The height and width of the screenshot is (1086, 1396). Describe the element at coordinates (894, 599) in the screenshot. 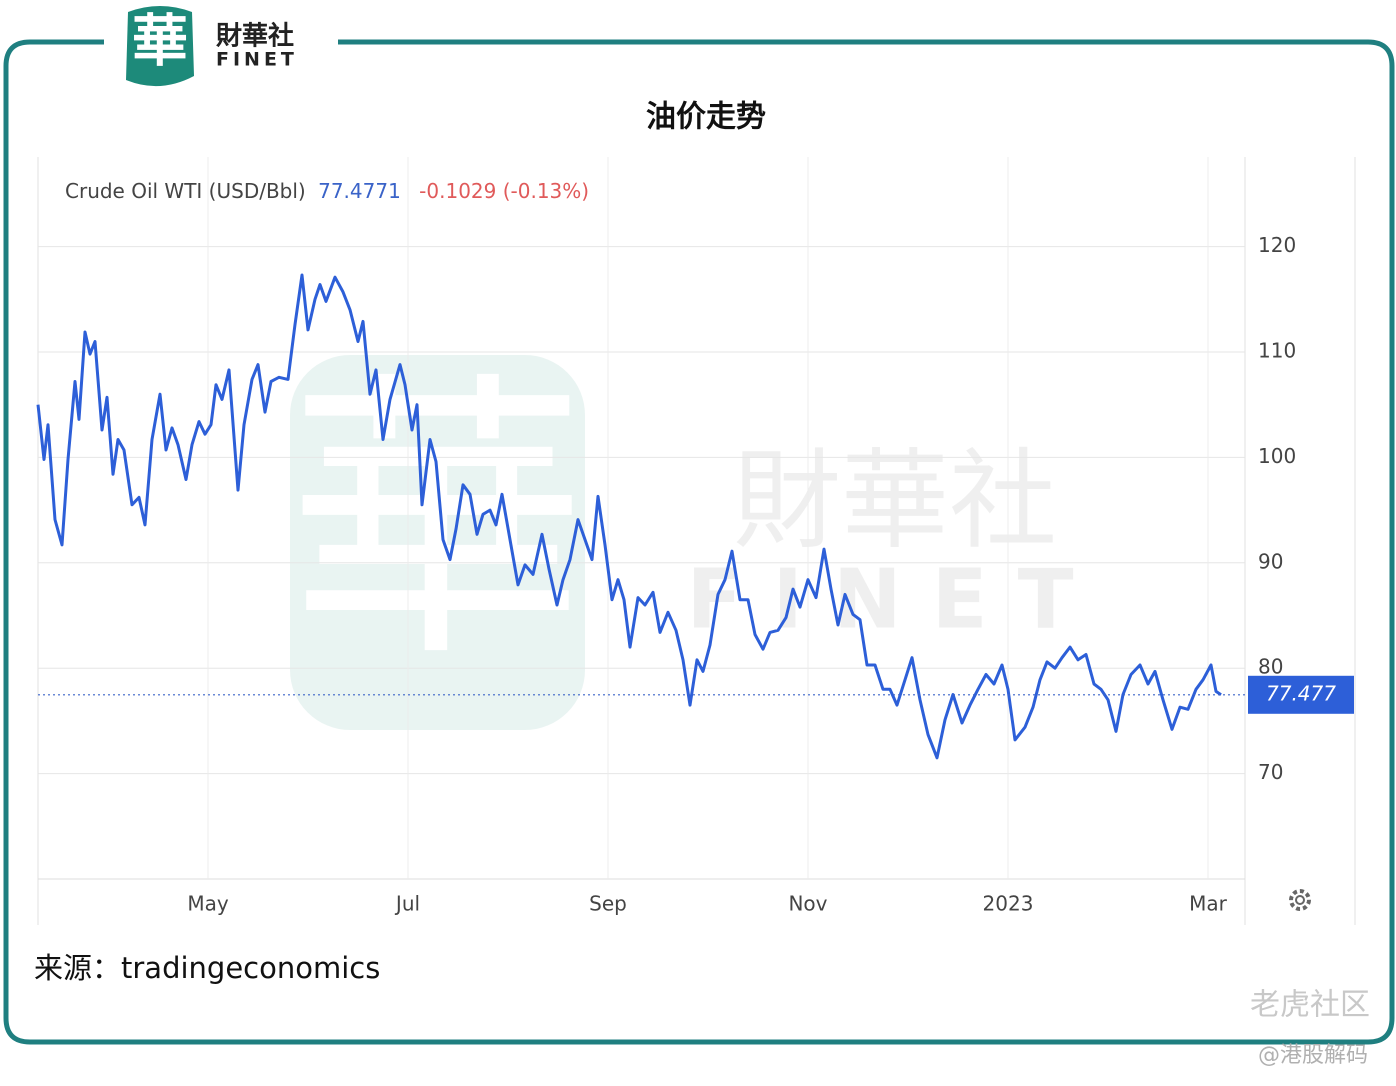

I see `watermark-latin: FINET` at that location.